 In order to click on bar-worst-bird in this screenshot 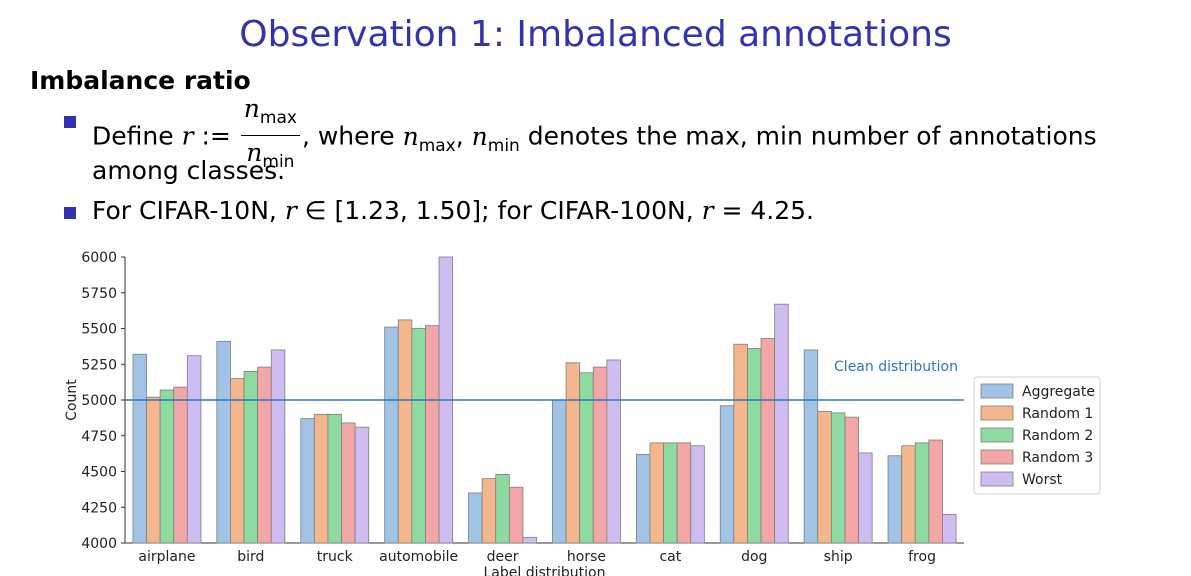, I will do `click(278, 446)`.